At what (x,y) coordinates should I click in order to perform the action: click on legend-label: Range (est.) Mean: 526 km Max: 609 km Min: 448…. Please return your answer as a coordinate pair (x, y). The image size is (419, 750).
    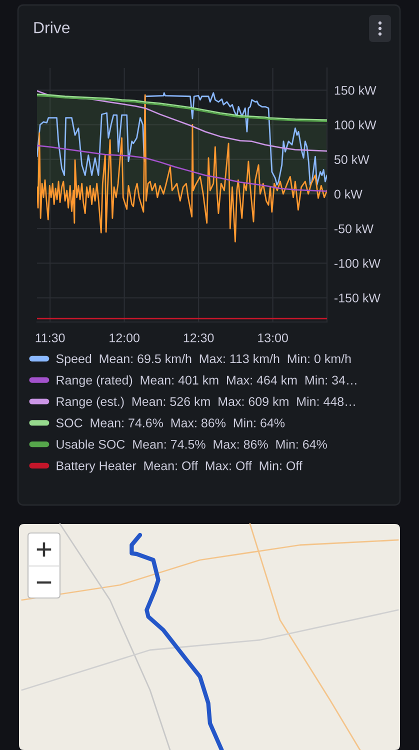
    Looking at the image, I should click on (205, 402).